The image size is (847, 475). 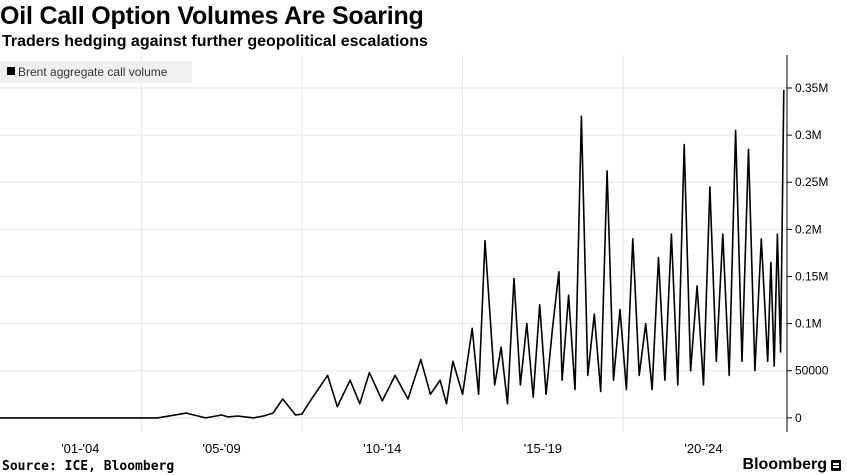 I want to click on brand-logo: Bloomberg, so click(x=792, y=465).